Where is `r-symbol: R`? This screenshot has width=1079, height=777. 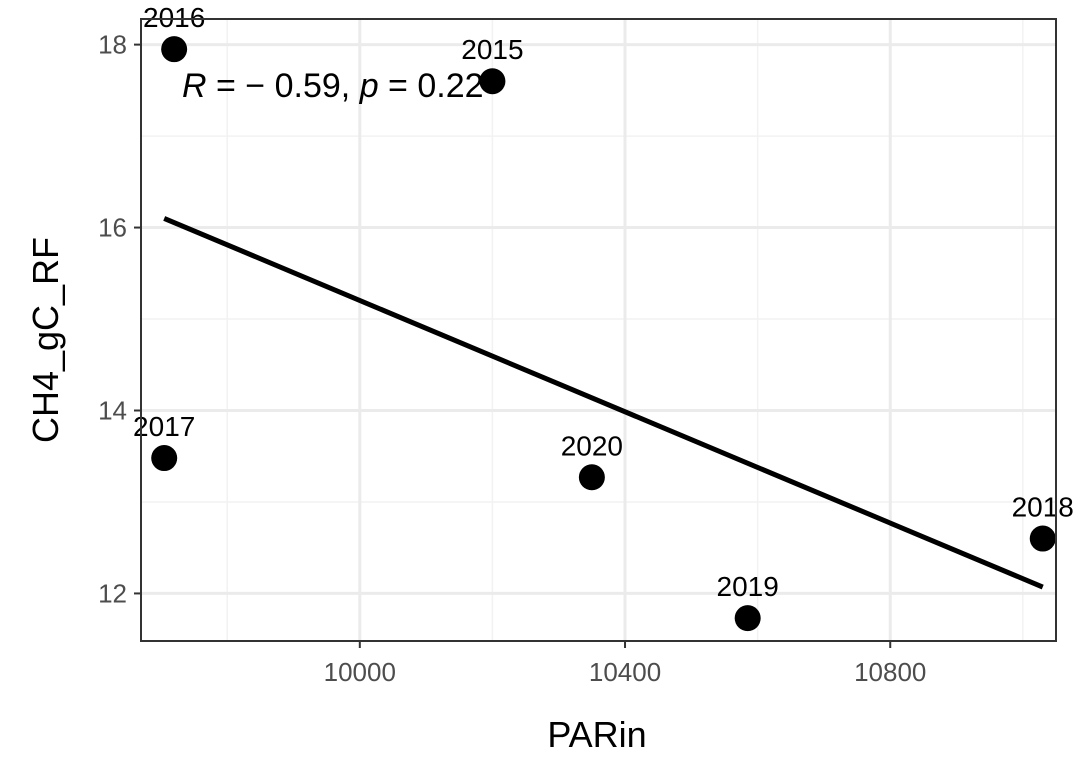 r-symbol: R is located at coordinates (194, 86).